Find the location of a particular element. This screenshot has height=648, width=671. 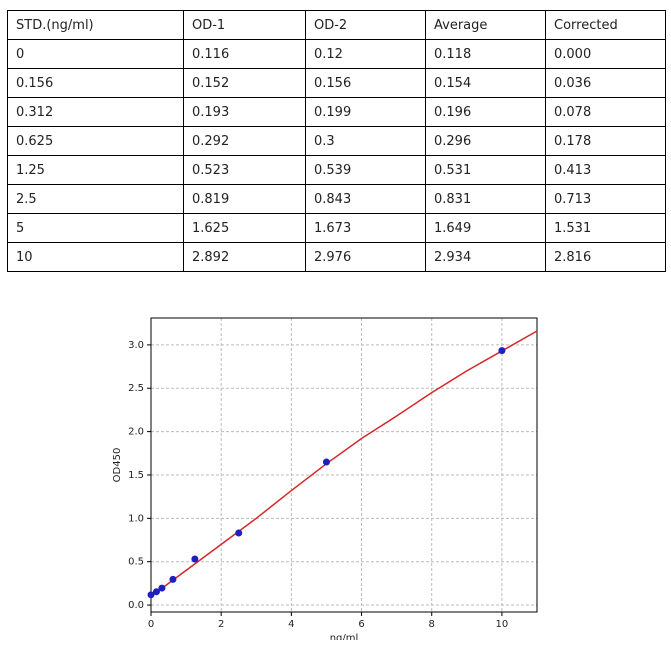

table-cell: 5 is located at coordinates (95, 228).